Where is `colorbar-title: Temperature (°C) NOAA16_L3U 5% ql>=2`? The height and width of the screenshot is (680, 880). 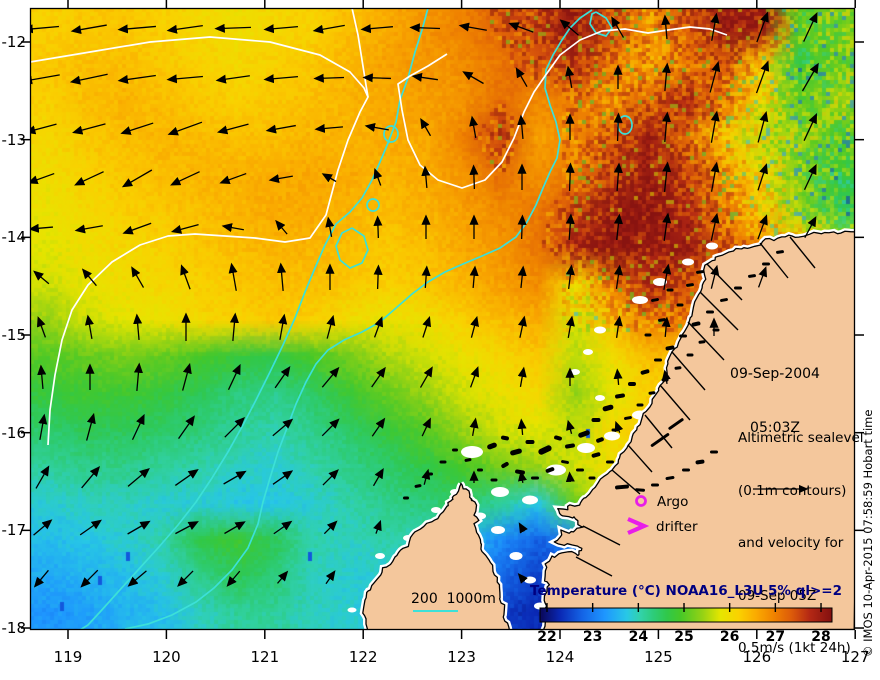
colorbar-title: Temperature (°C) NOAA16_L3U 5% ql>=2 is located at coordinates (686, 591).